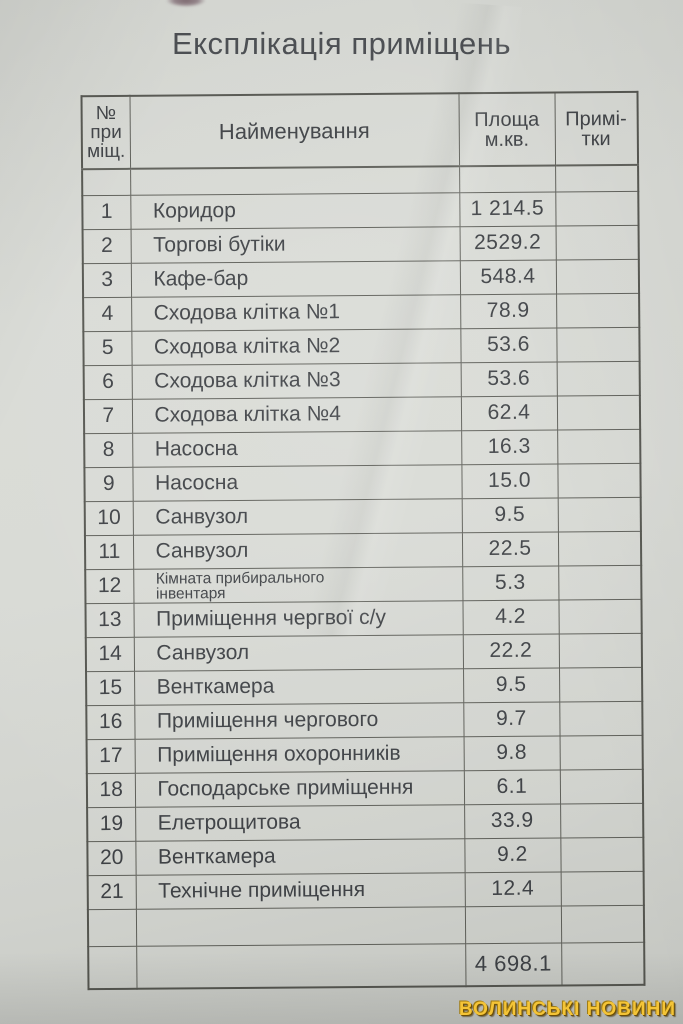  Describe the element at coordinates (107, 314) in the screenshot. I see `row-number: 4` at that location.